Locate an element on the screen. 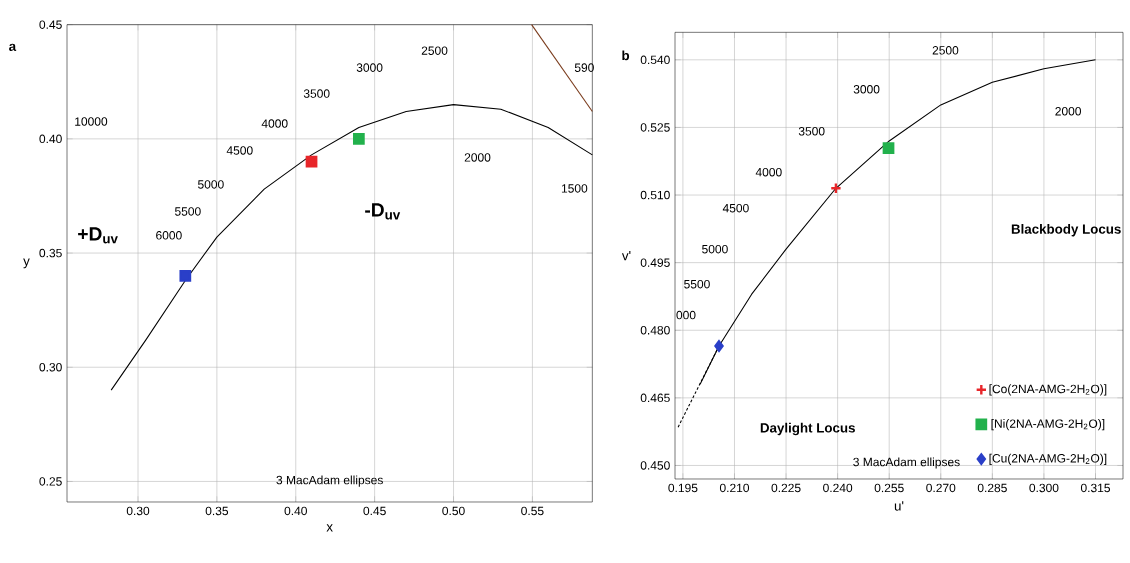 Image resolution: width=1130 pixels, height=563 pixels. x-tick-label: 0.45 is located at coordinates (374, 511).